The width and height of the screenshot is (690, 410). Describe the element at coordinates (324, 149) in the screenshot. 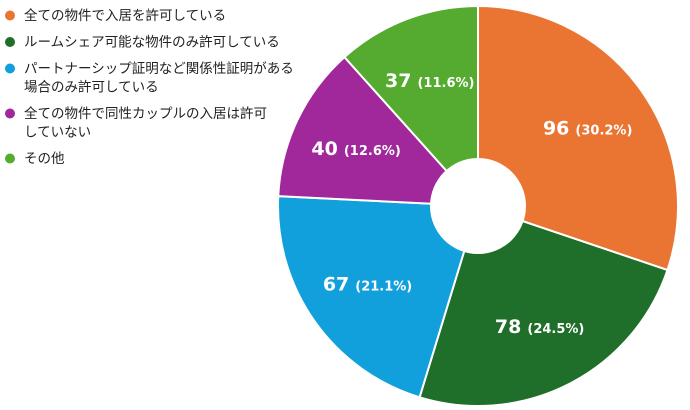

I see `slice-value: 40` at that location.